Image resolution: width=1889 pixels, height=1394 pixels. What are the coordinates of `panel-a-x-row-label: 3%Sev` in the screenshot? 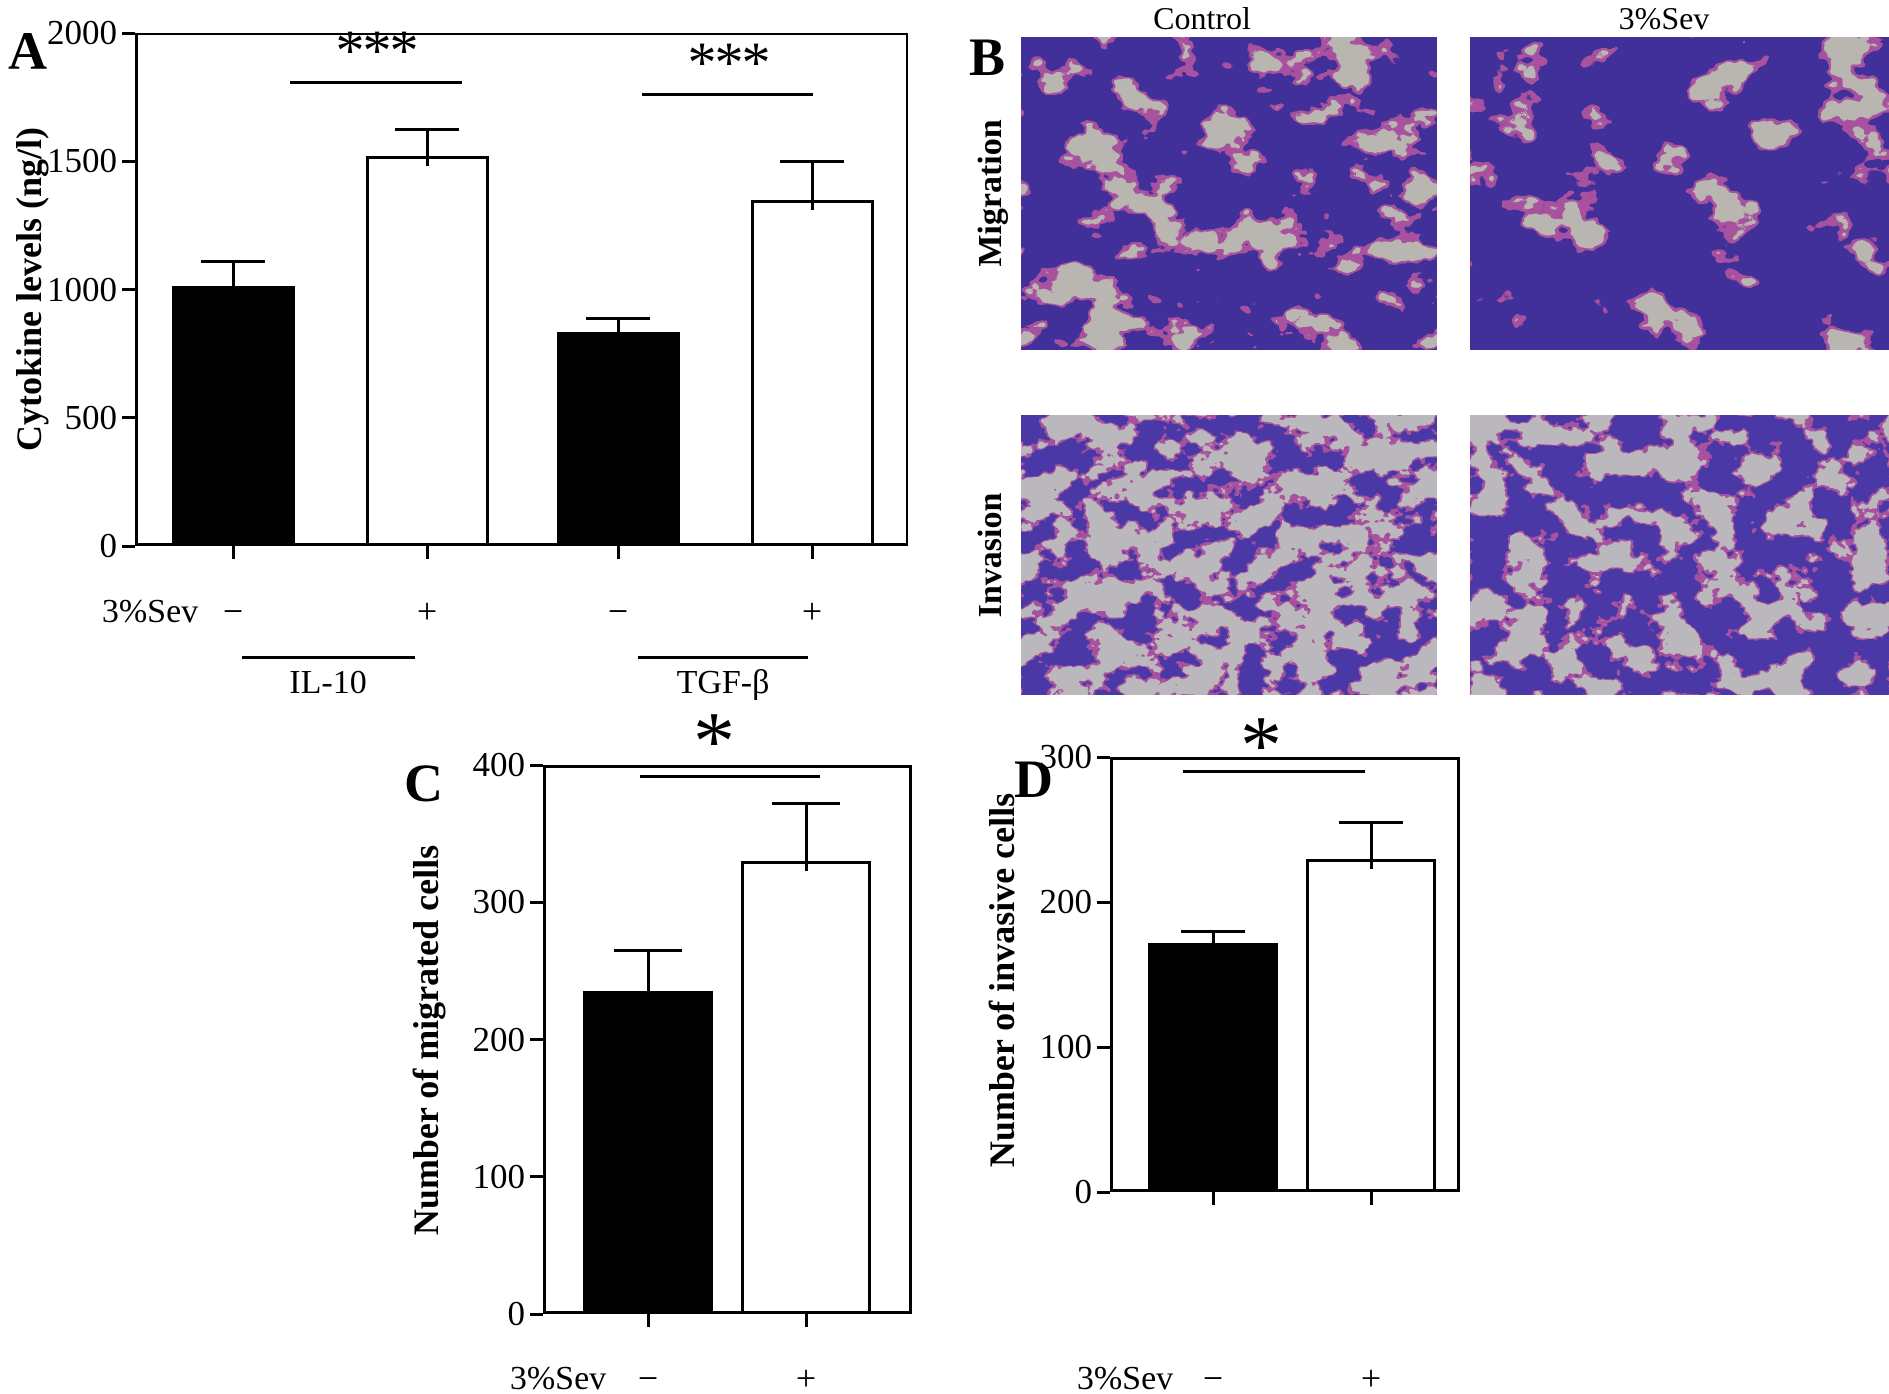 It's located at (150, 611).